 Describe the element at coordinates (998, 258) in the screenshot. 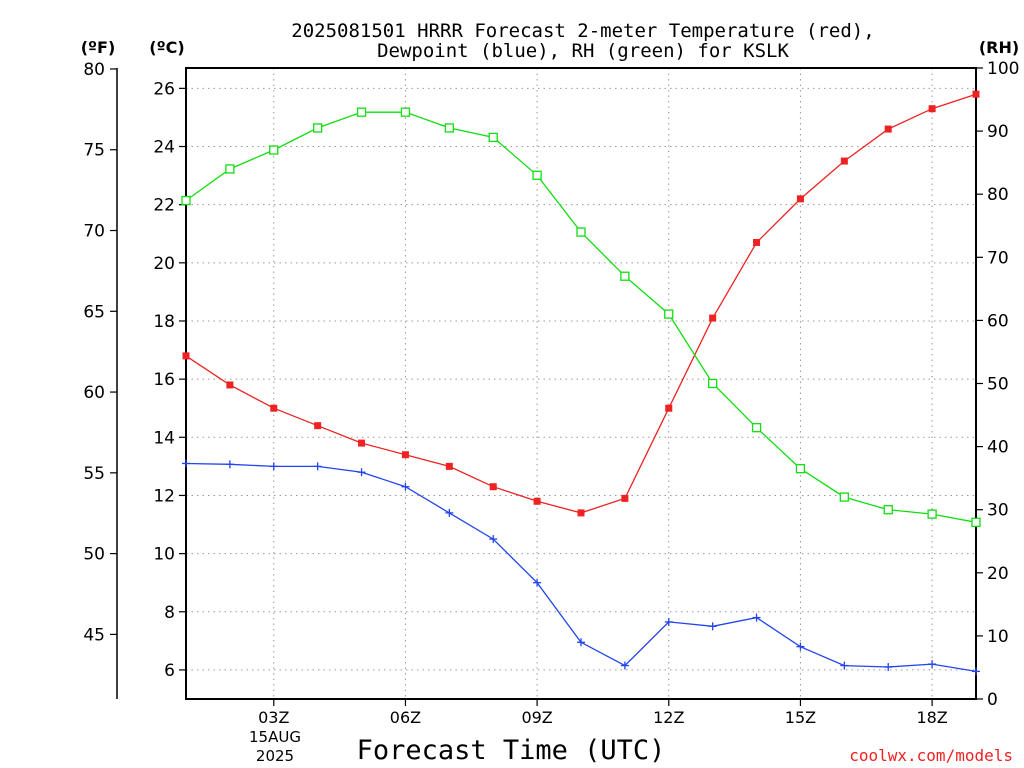

I see `rh-tick-label: 70` at that location.